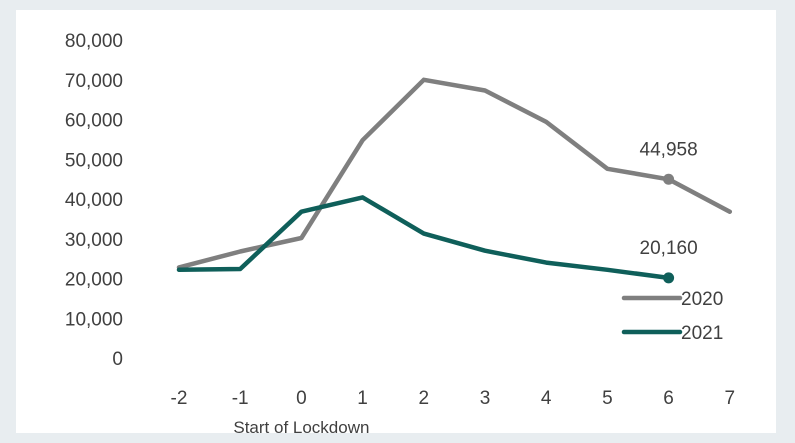  What do you see at coordinates (669, 248) in the screenshot?
I see `data-label: 20,160` at bounding box center [669, 248].